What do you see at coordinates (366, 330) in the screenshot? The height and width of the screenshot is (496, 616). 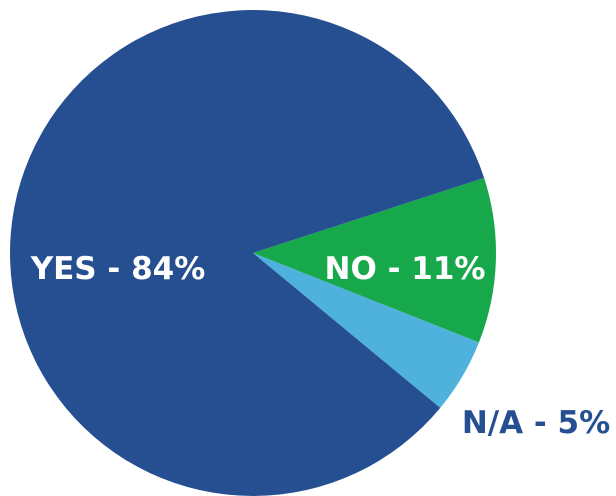 I see `pie-slice-na` at bounding box center [366, 330].